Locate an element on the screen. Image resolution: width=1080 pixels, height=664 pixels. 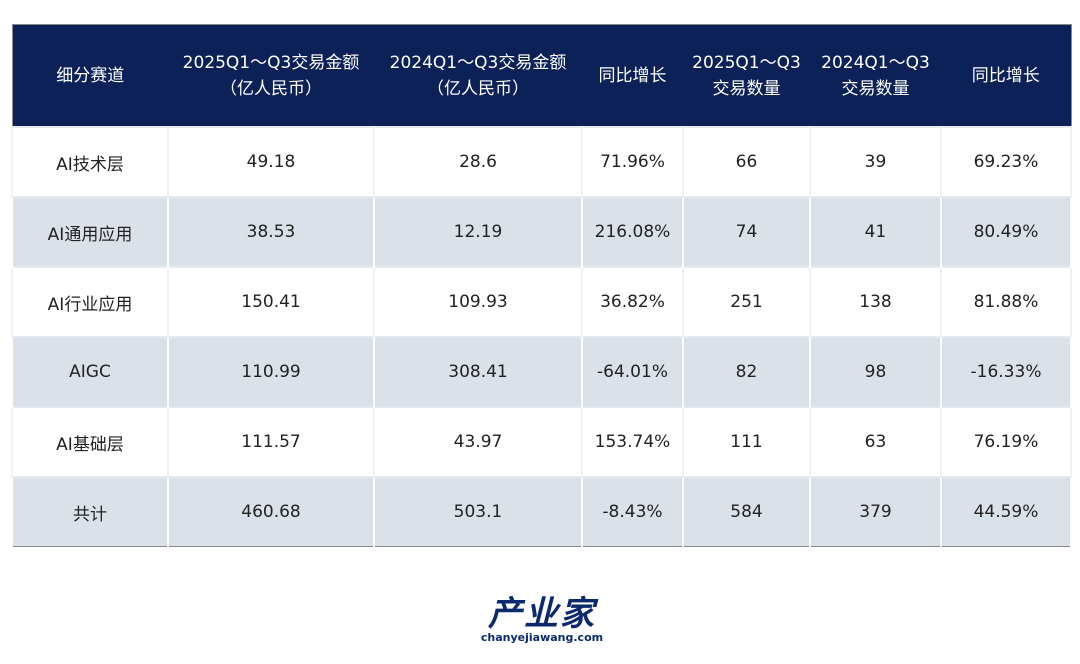
value-cell: 81.88% is located at coordinates (1006, 301).